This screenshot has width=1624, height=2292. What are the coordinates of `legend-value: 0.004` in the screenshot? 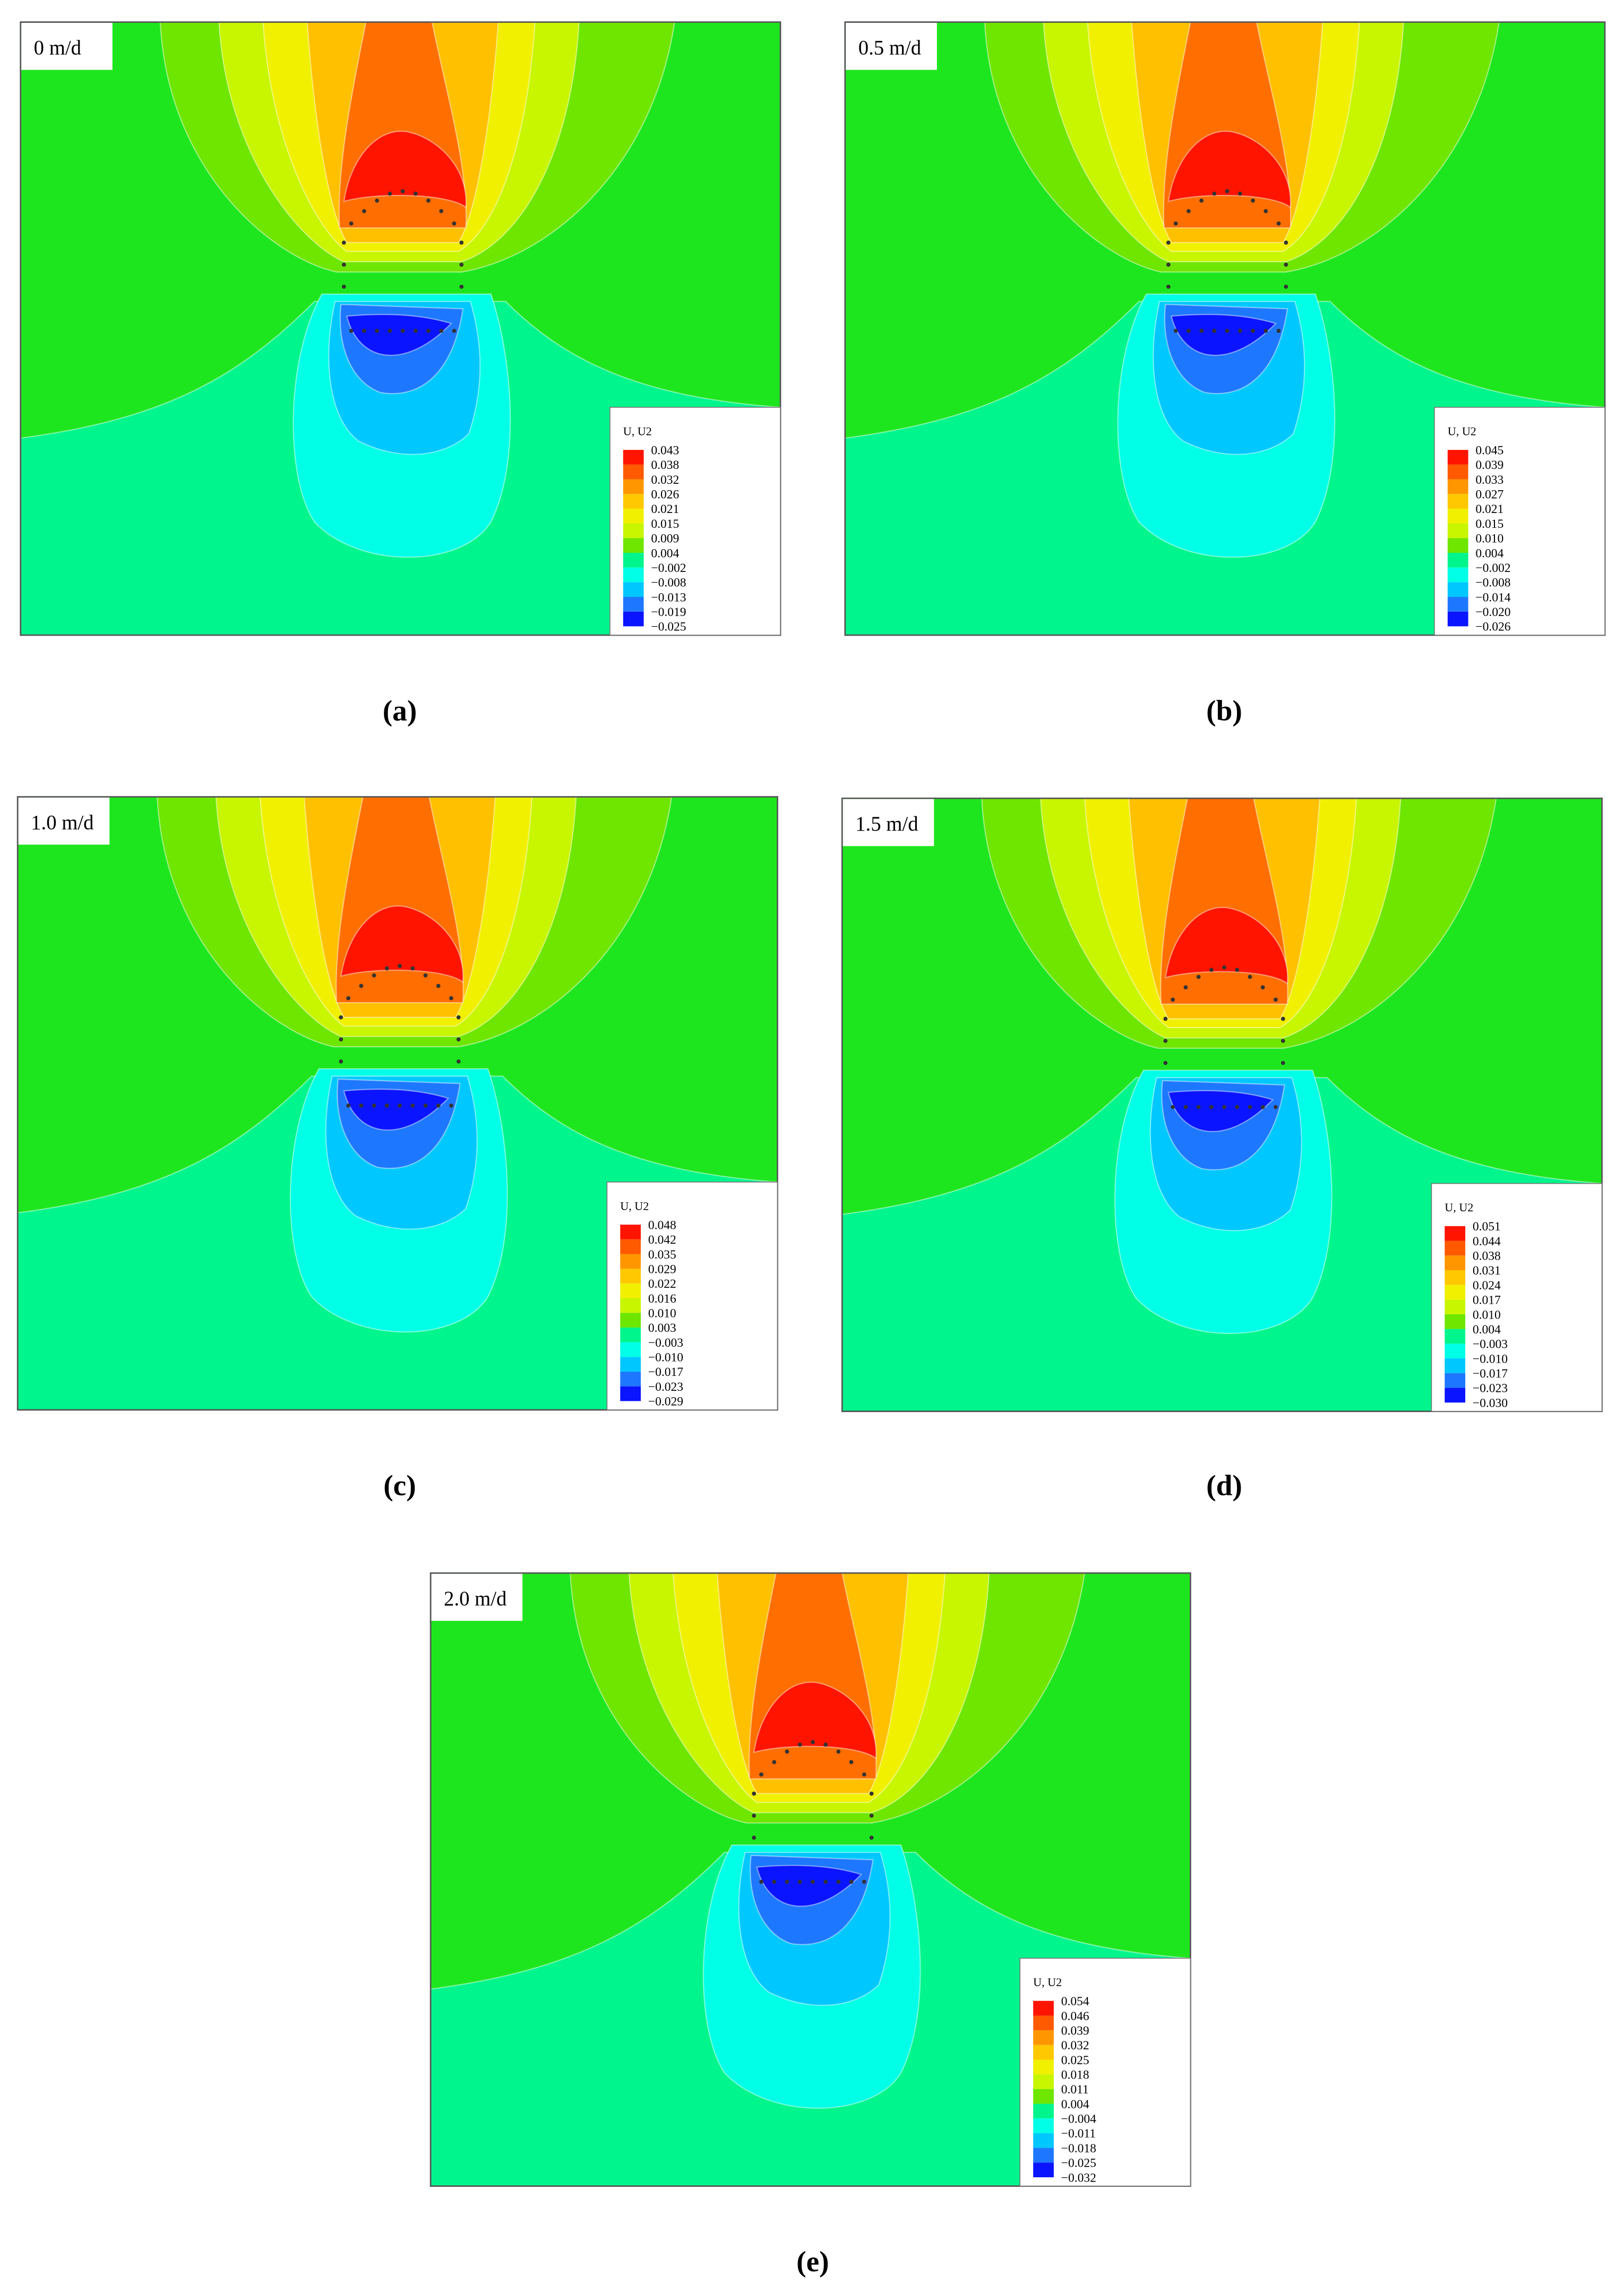 It's located at (1489, 553).